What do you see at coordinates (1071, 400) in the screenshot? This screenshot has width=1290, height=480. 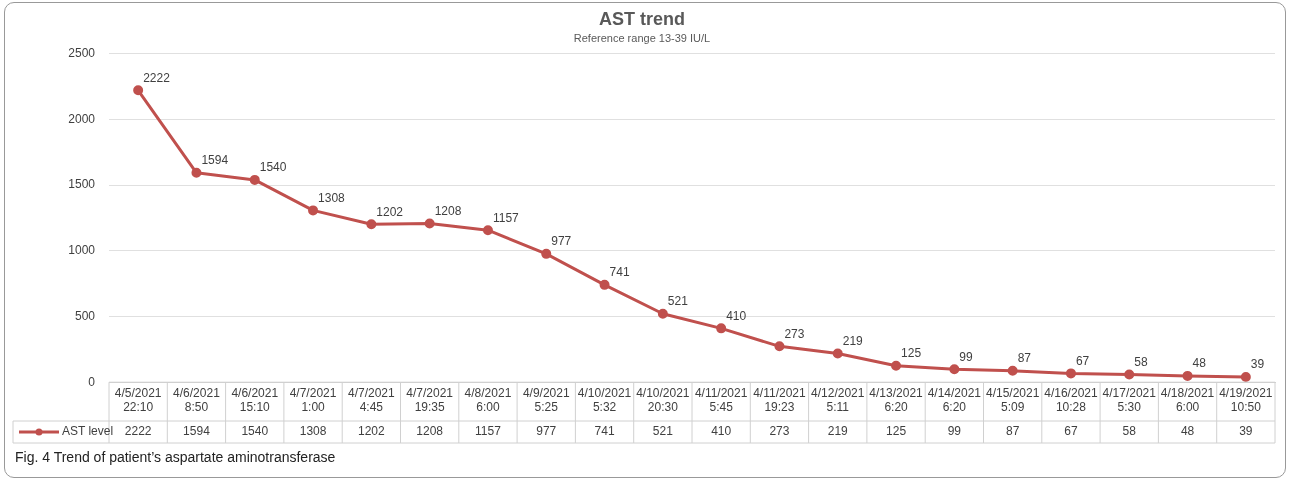 I see `x-tick-label: 4/16/2021 10:28` at bounding box center [1071, 400].